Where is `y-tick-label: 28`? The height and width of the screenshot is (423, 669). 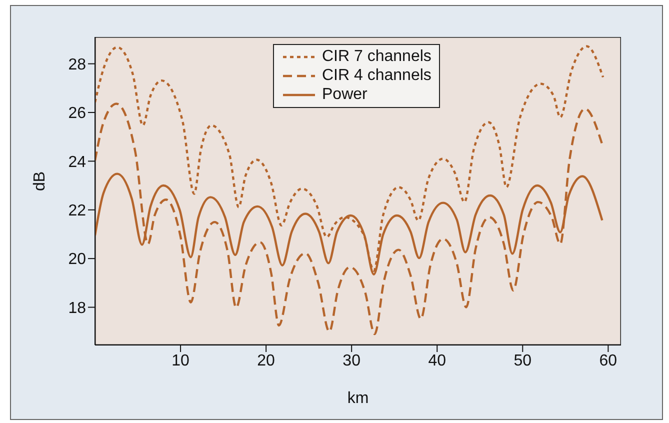 y-tick-label: 28 is located at coordinates (77, 65).